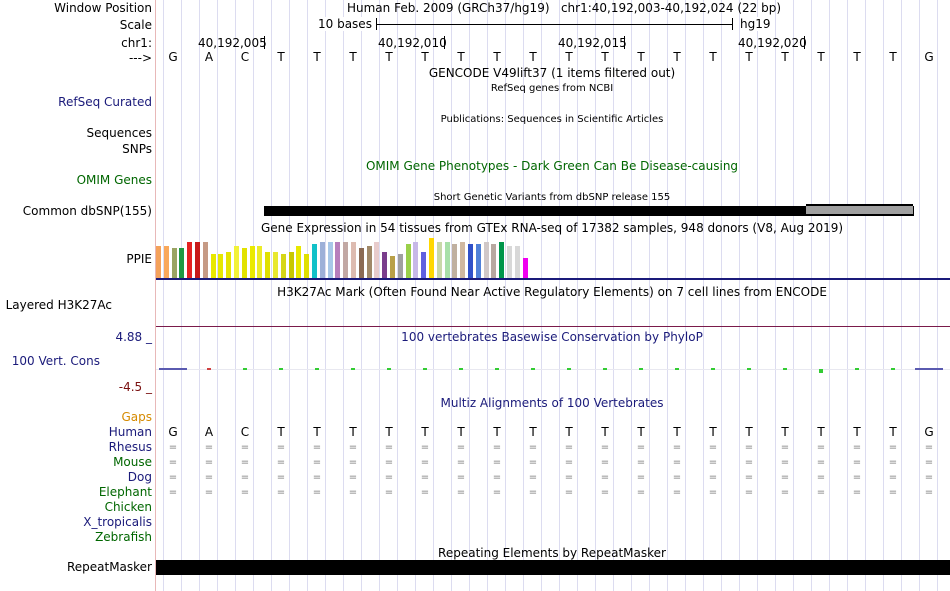  What do you see at coordinates (87, 211) in the screenshot?
I see `label-dbsnp: Common dbSNP(155)` at bounding box center [87, 211].